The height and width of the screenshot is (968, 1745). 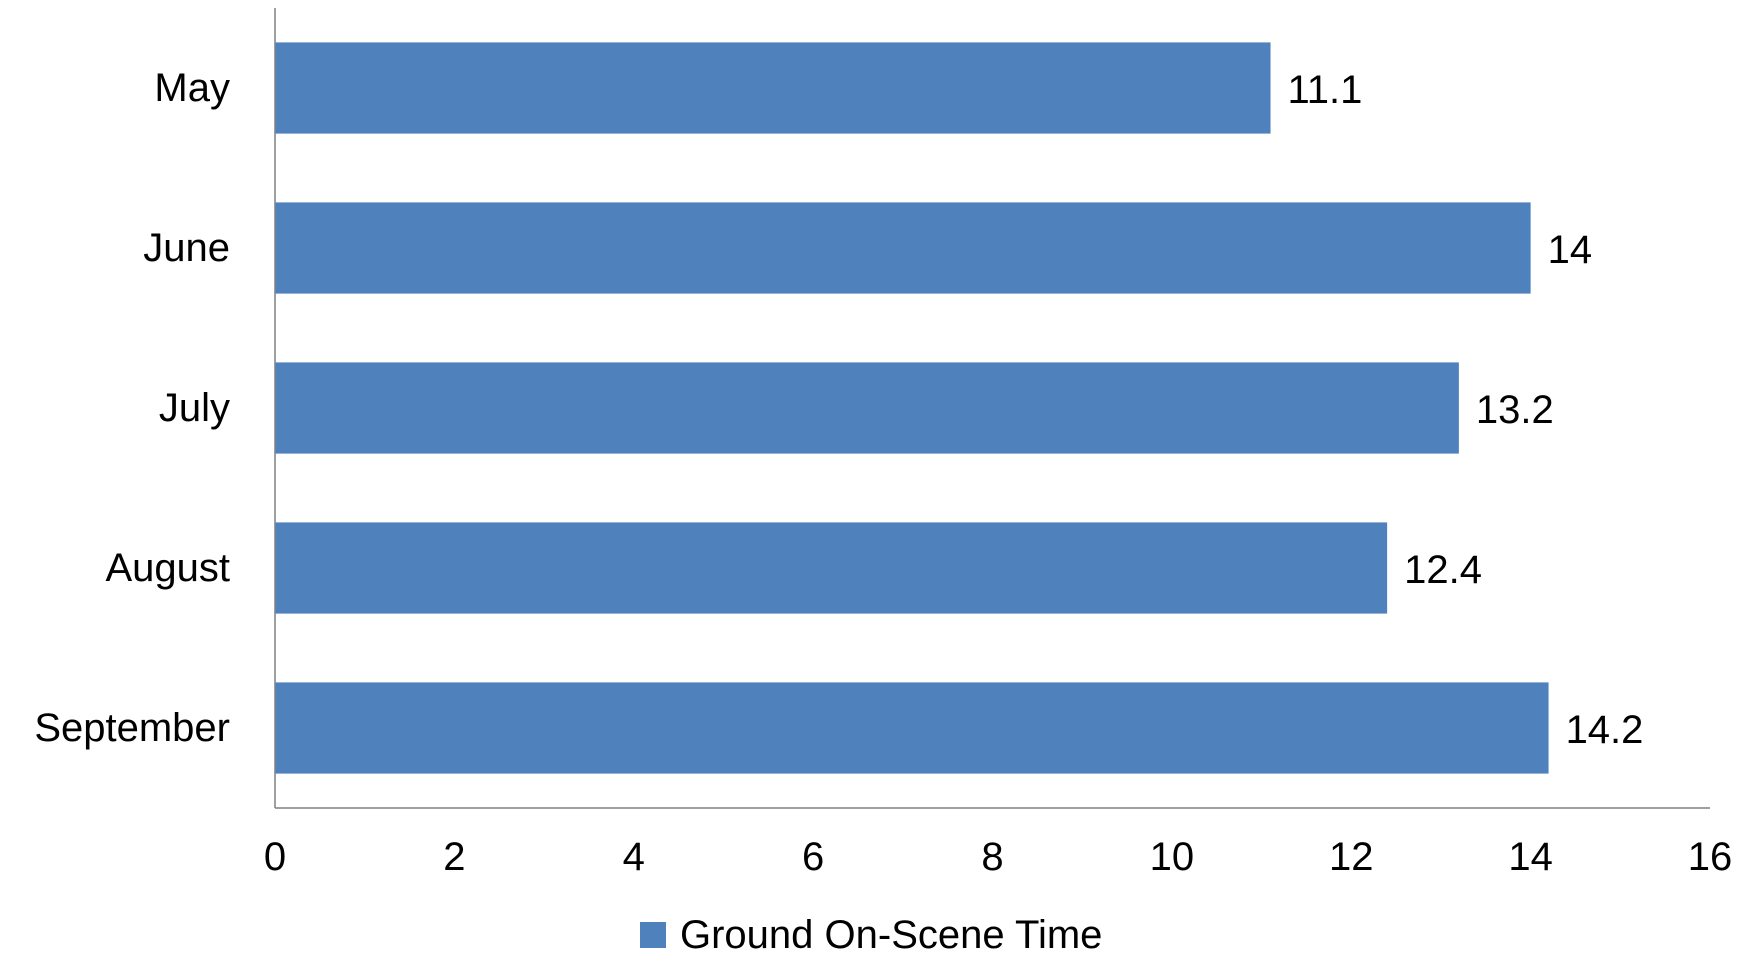 What do you see at coordinates (1351, 857) in the screenshot?
I see `x-tick-label-12: 12` at bounding box center [1351, 857].